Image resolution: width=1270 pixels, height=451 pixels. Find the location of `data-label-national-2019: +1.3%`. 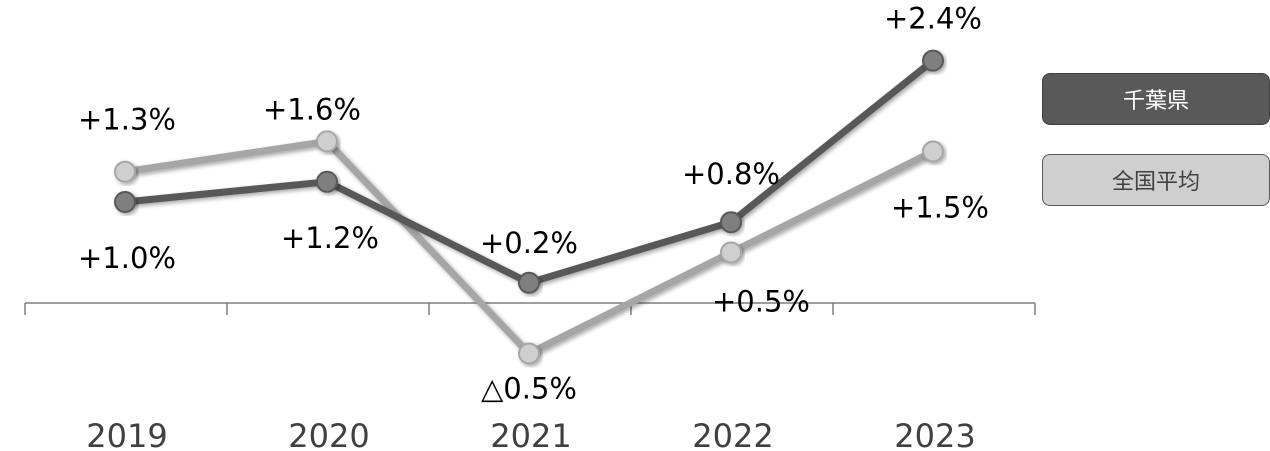

data-label-national-2019: +1.3% is located at coordinates (127, 120).